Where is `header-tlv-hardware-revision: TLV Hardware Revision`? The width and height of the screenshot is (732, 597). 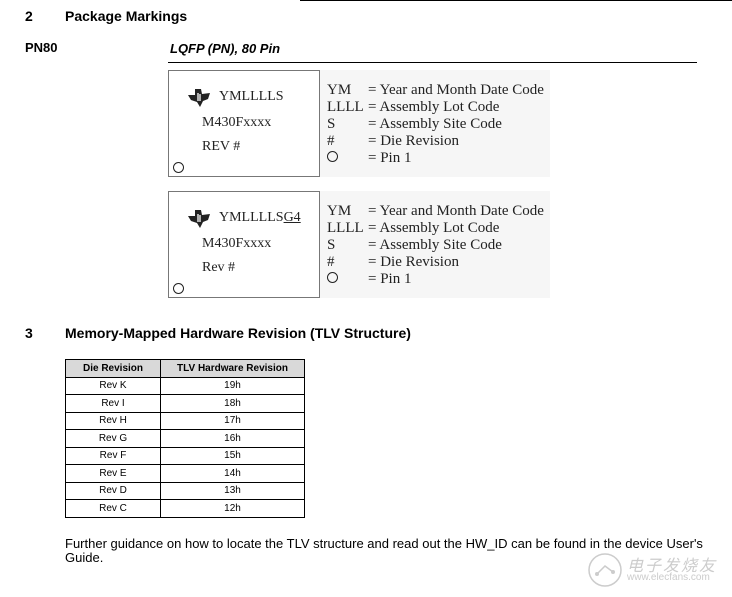 header-tlv-hardware-revision: TLV Hardware Revision is located at coordinates (232, 368).